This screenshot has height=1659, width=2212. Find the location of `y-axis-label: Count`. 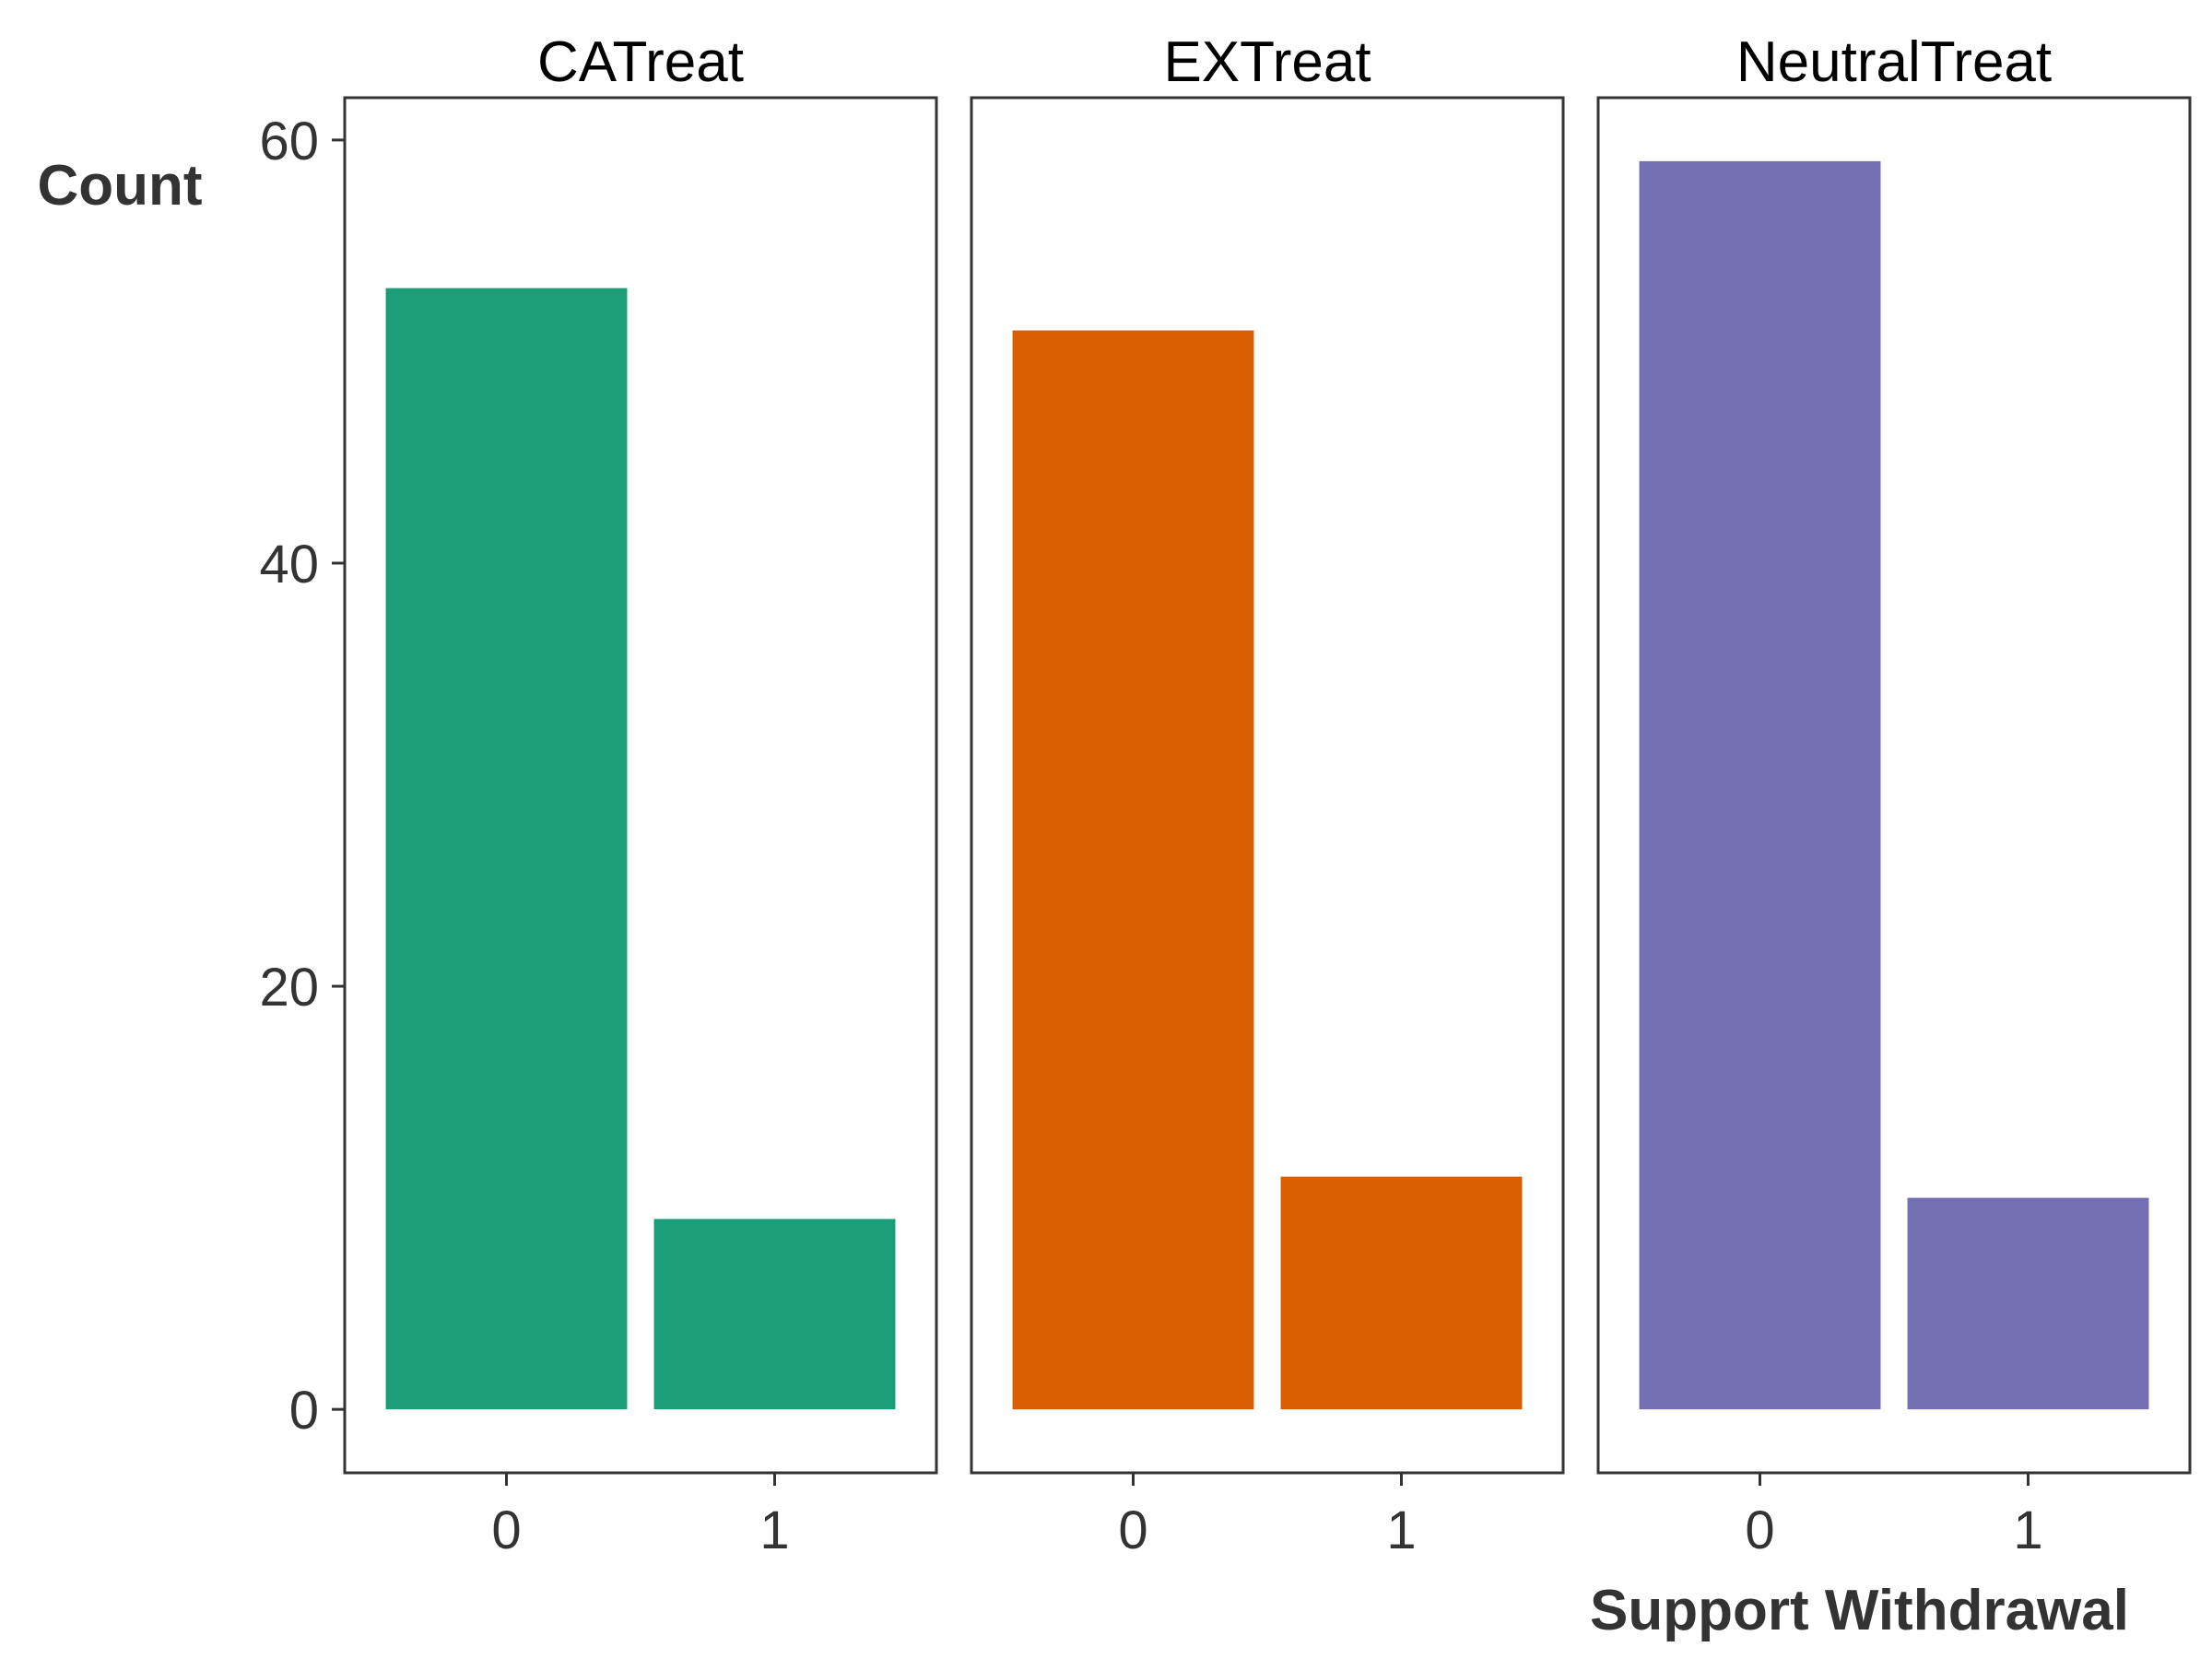

y-axis-label: Count is located at coordinates (119, 186).